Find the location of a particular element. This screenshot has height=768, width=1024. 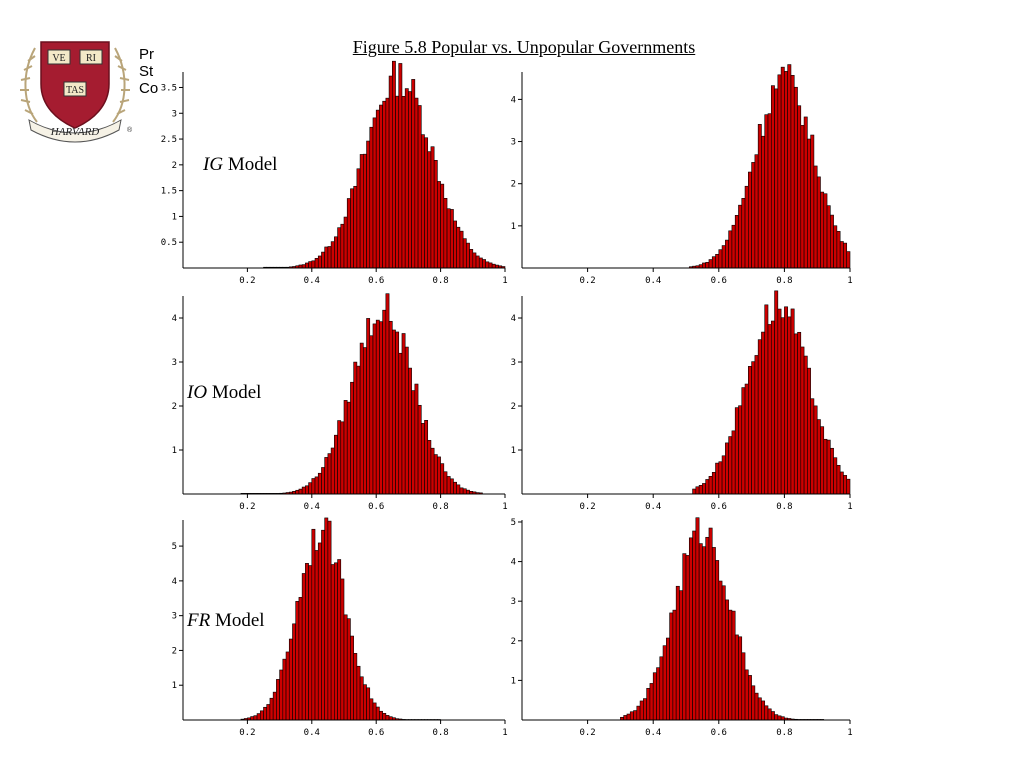

y-tick-label: 1.5 is located at coordinates (169, 192).